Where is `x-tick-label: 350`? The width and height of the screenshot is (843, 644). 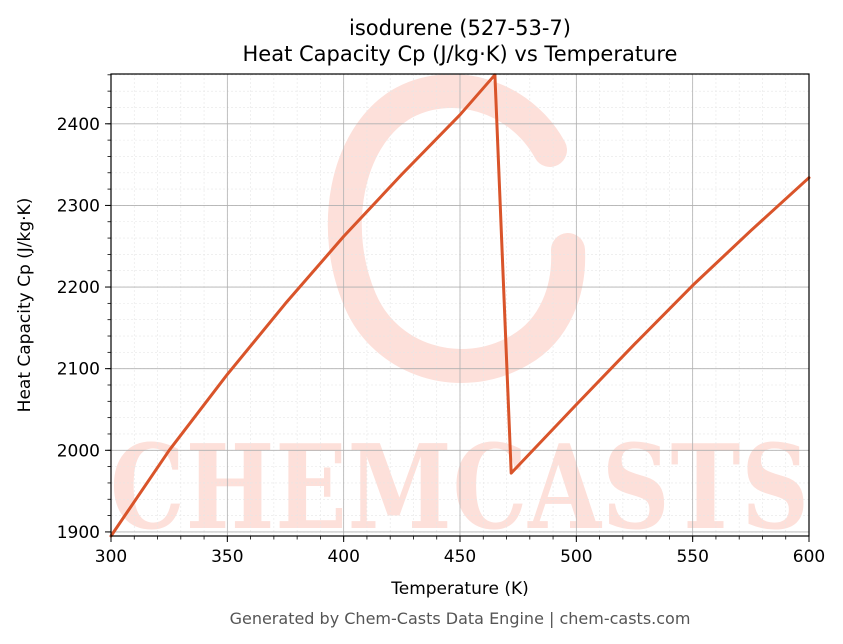
x-tick-label: 350 is located at coordinates (227, 557).